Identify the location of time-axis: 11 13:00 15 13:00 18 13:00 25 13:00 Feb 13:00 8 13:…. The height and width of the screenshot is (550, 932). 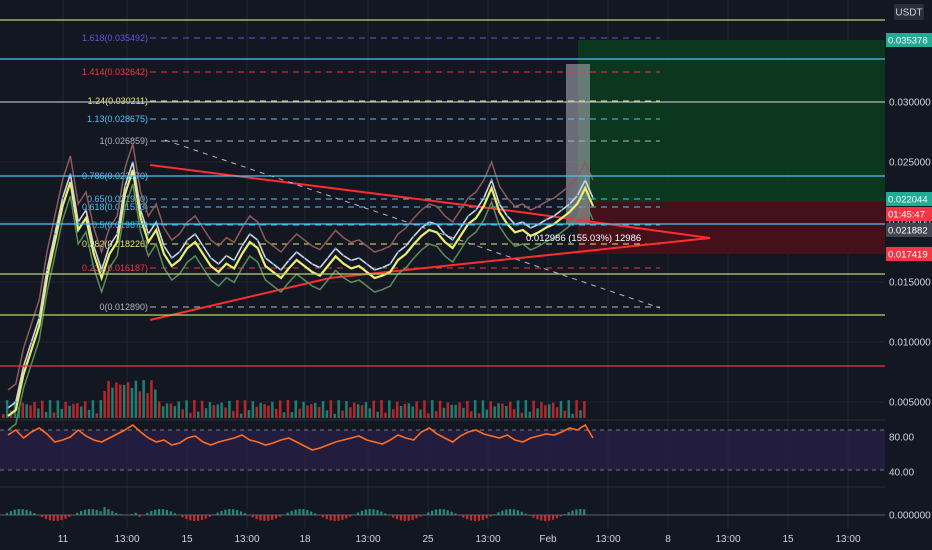
(466, 539).